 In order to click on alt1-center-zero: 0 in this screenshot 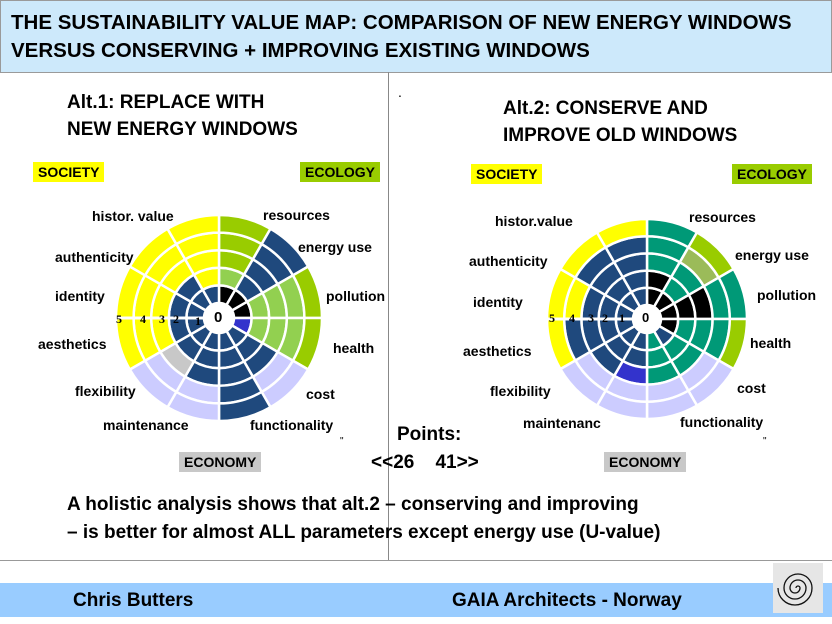, I will do `click(218, 317)`.